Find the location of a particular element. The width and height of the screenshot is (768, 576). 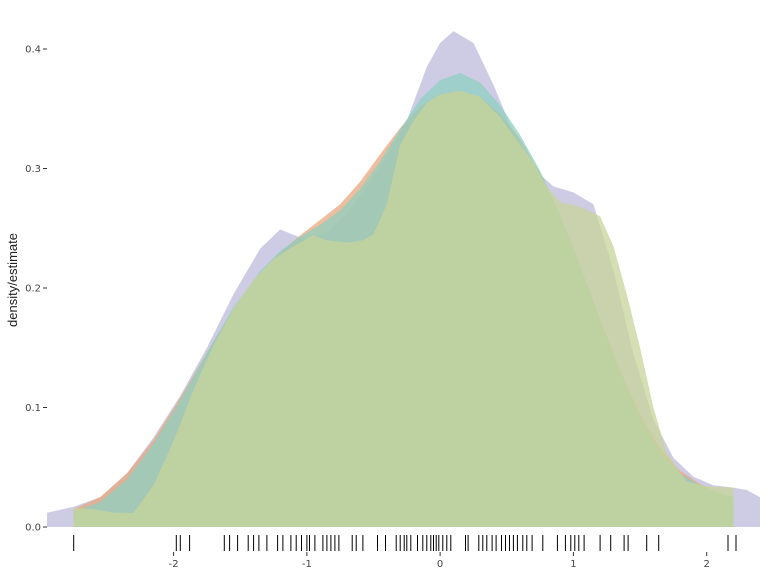

x-tick-label: 1 is located at coordinates (573, 564).